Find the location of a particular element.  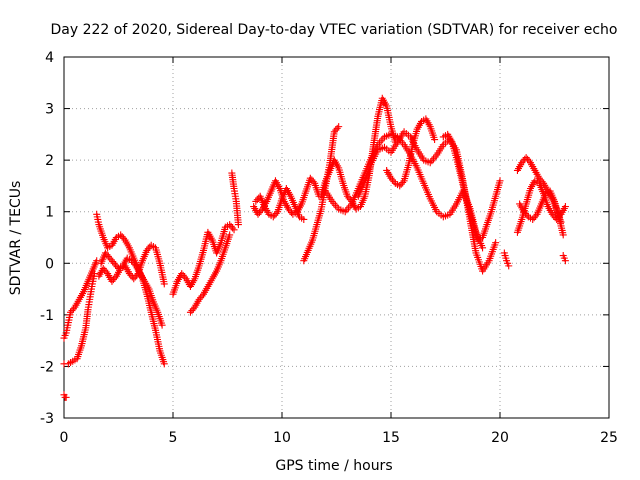

x-tick-label: 25 is located at coordinates (609, 438).